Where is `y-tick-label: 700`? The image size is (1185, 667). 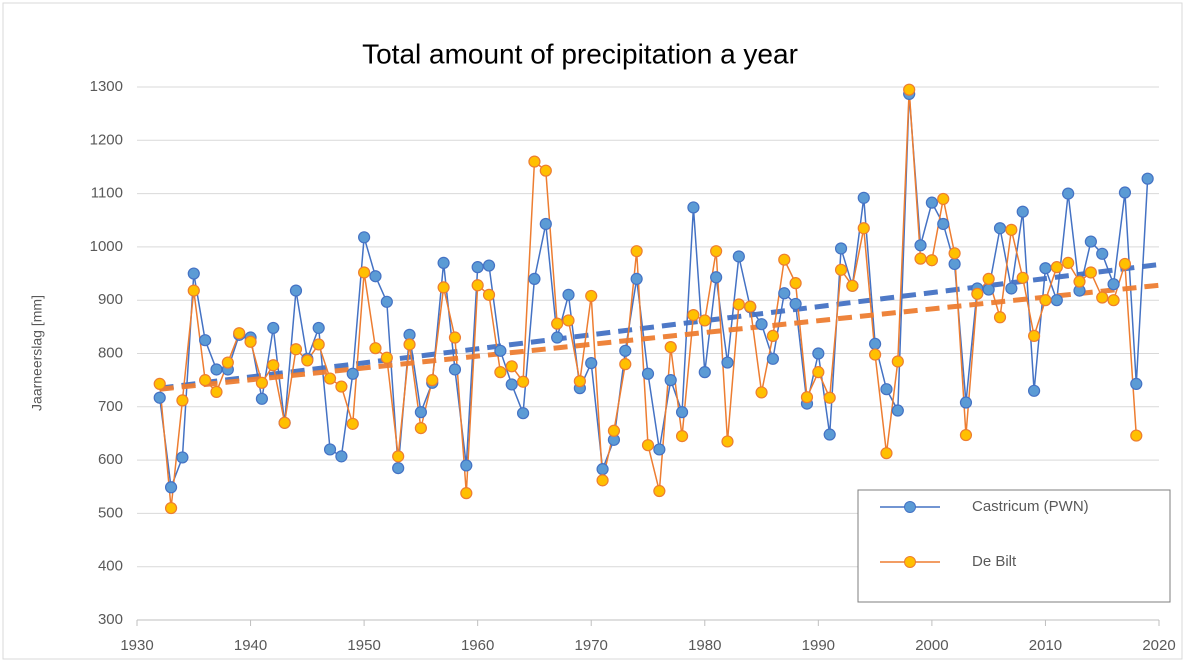 y-tick-label: 700 is located at coordinates (110, 406).